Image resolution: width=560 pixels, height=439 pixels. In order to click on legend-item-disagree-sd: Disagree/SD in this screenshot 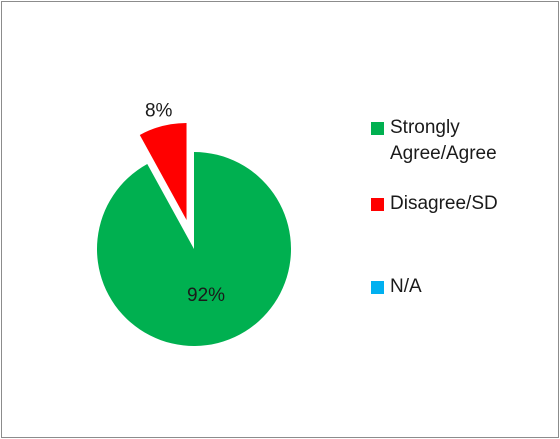, I will do `click(460, 204)`.